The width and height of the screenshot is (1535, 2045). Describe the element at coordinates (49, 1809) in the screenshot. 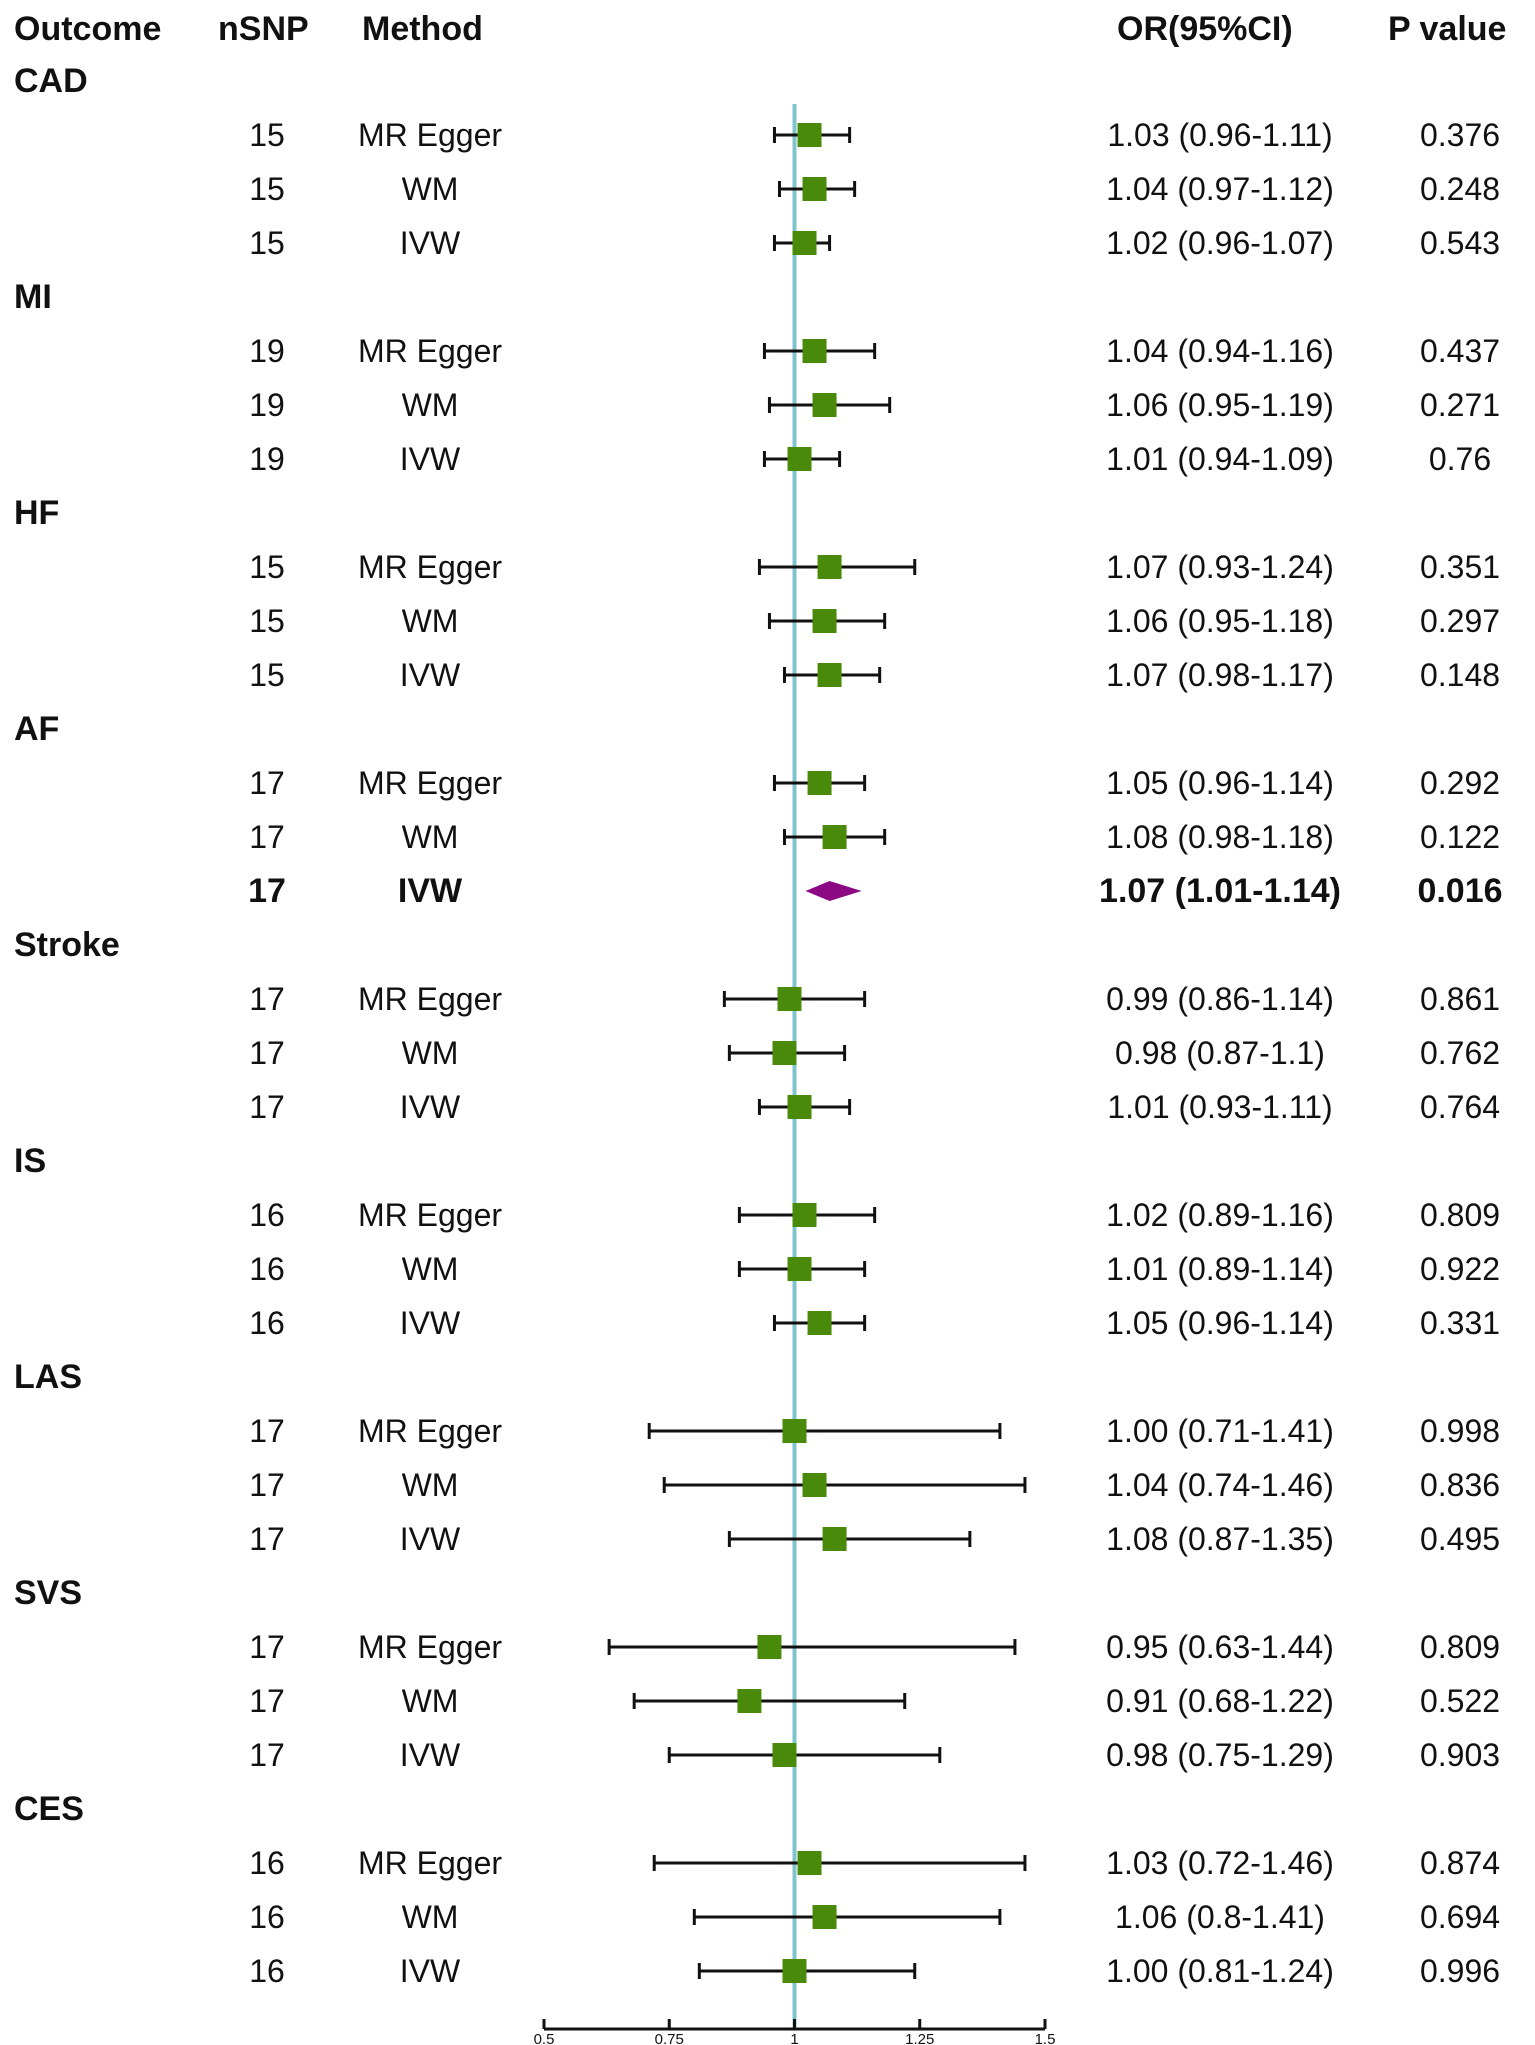

I see `outcome-label: CES` at that location.